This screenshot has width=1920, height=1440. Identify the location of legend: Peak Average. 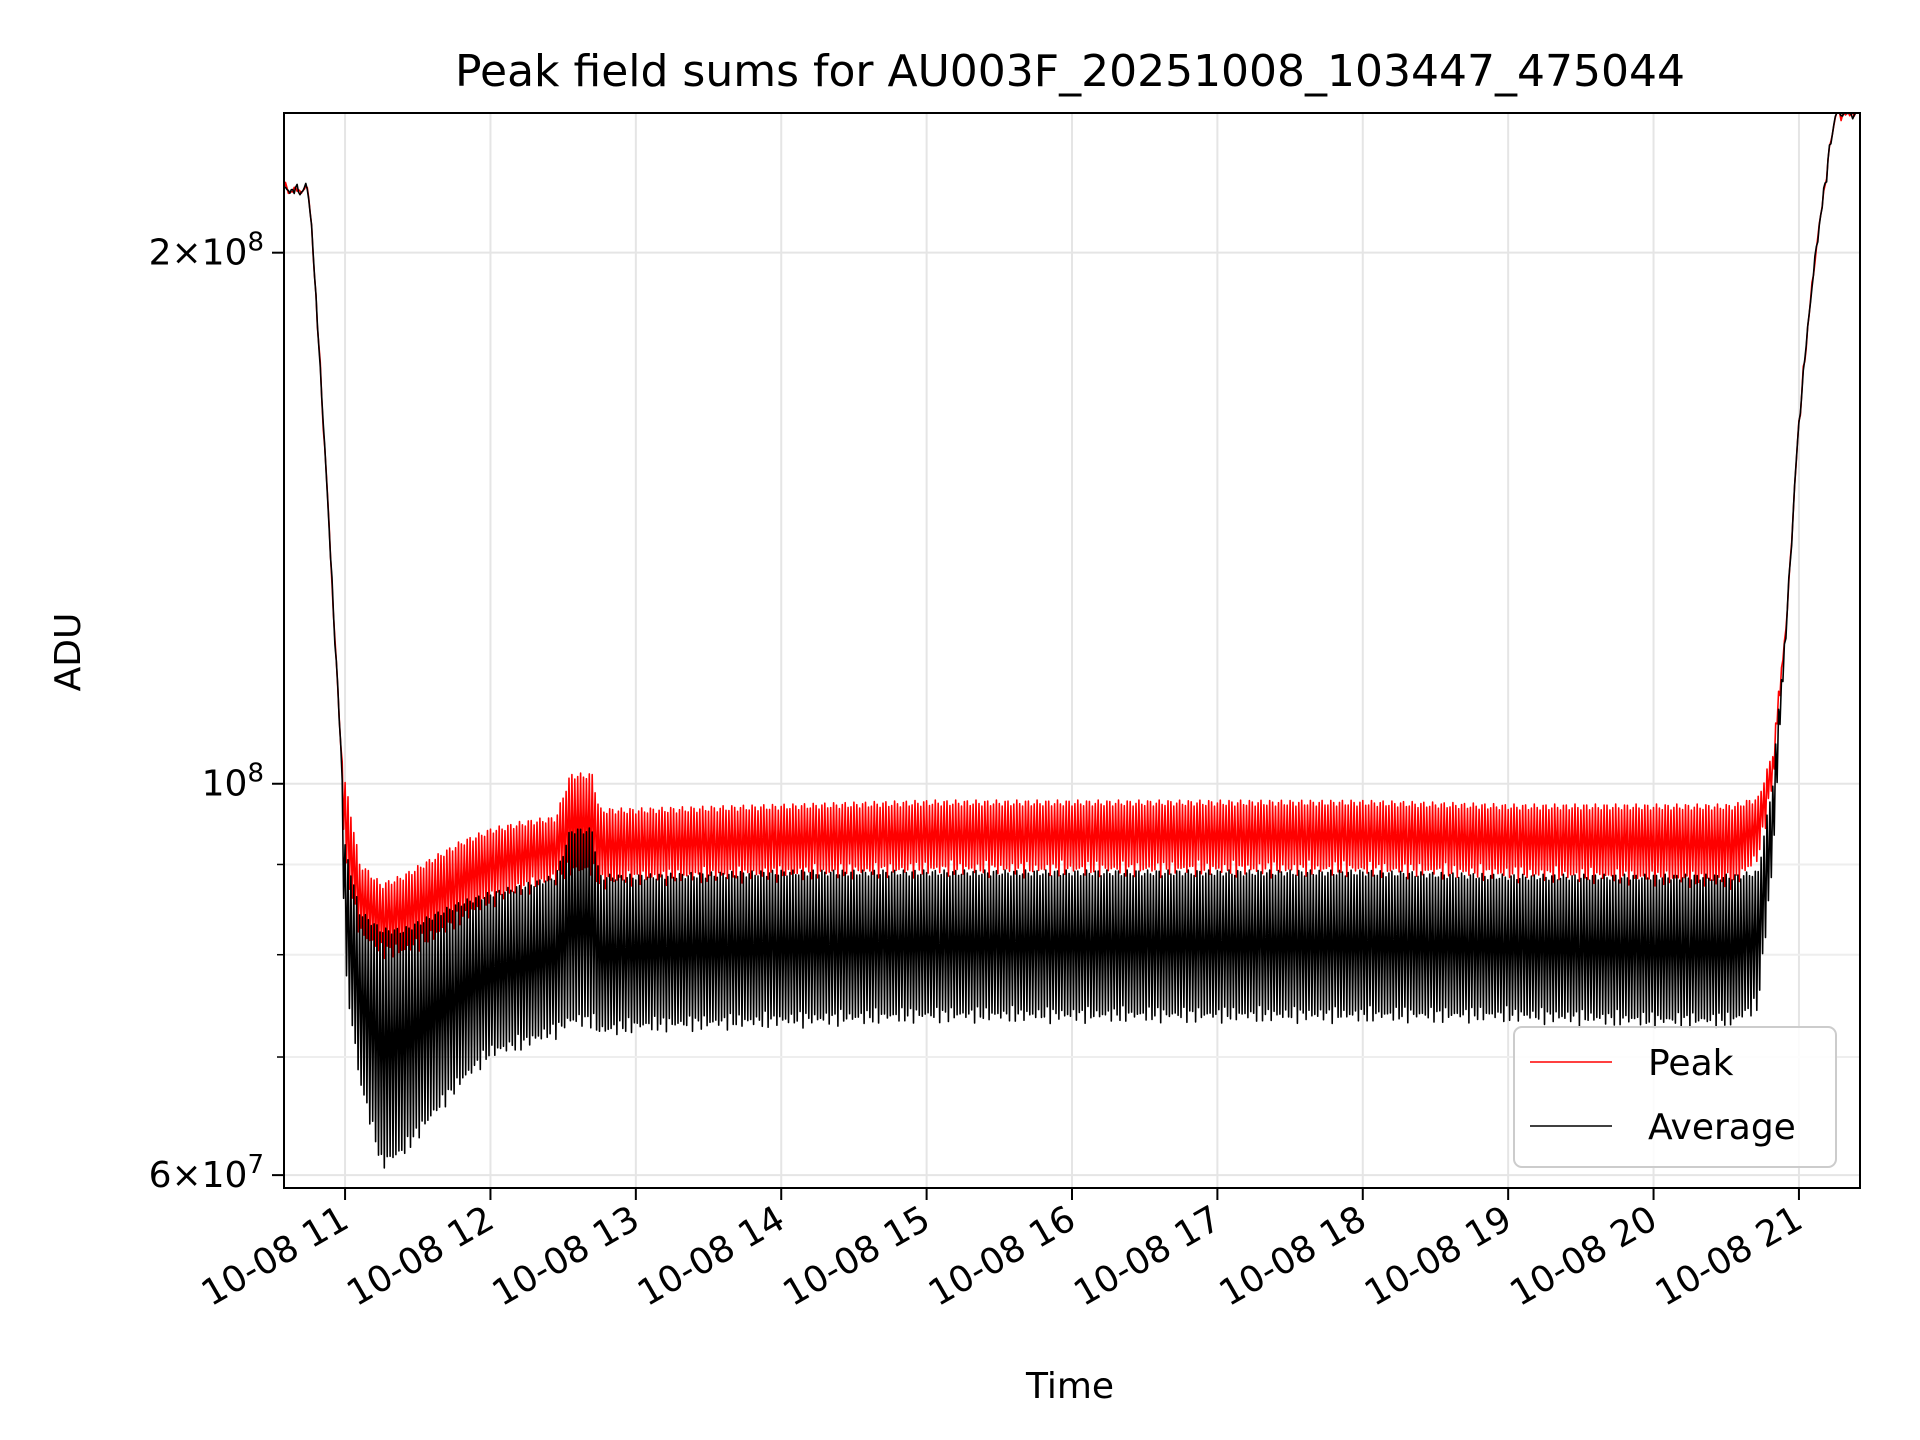
(1675, 1097).